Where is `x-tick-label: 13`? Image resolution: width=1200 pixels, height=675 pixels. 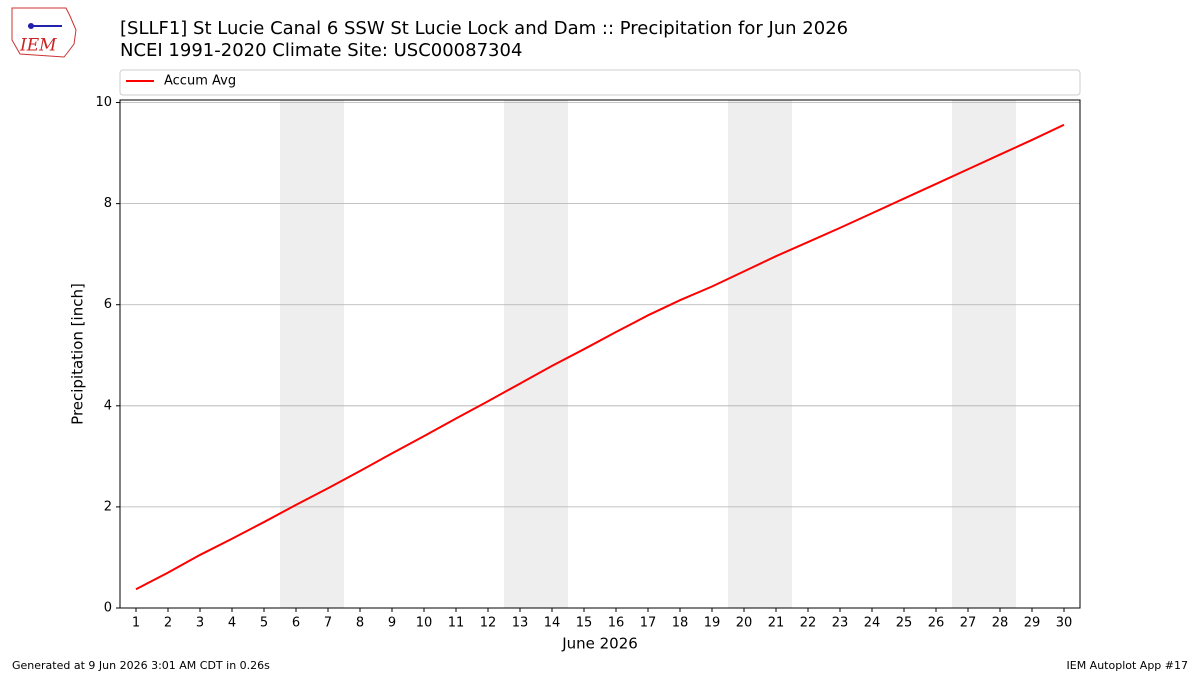
x-tick-label: 13 is located at coordinates (520, 623).